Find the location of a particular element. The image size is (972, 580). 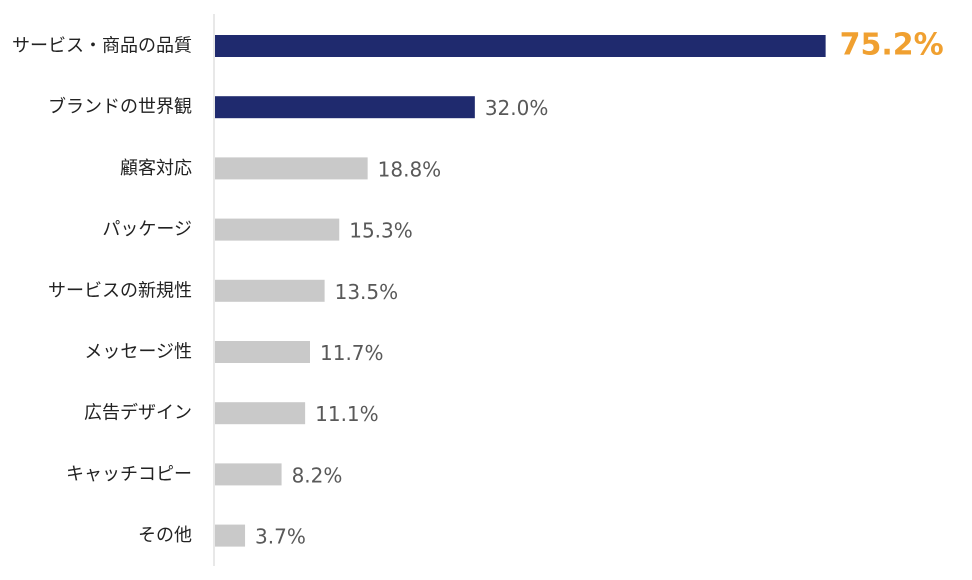

category-label-2: ブランドの世界観 is located at coordinates (120, 107).